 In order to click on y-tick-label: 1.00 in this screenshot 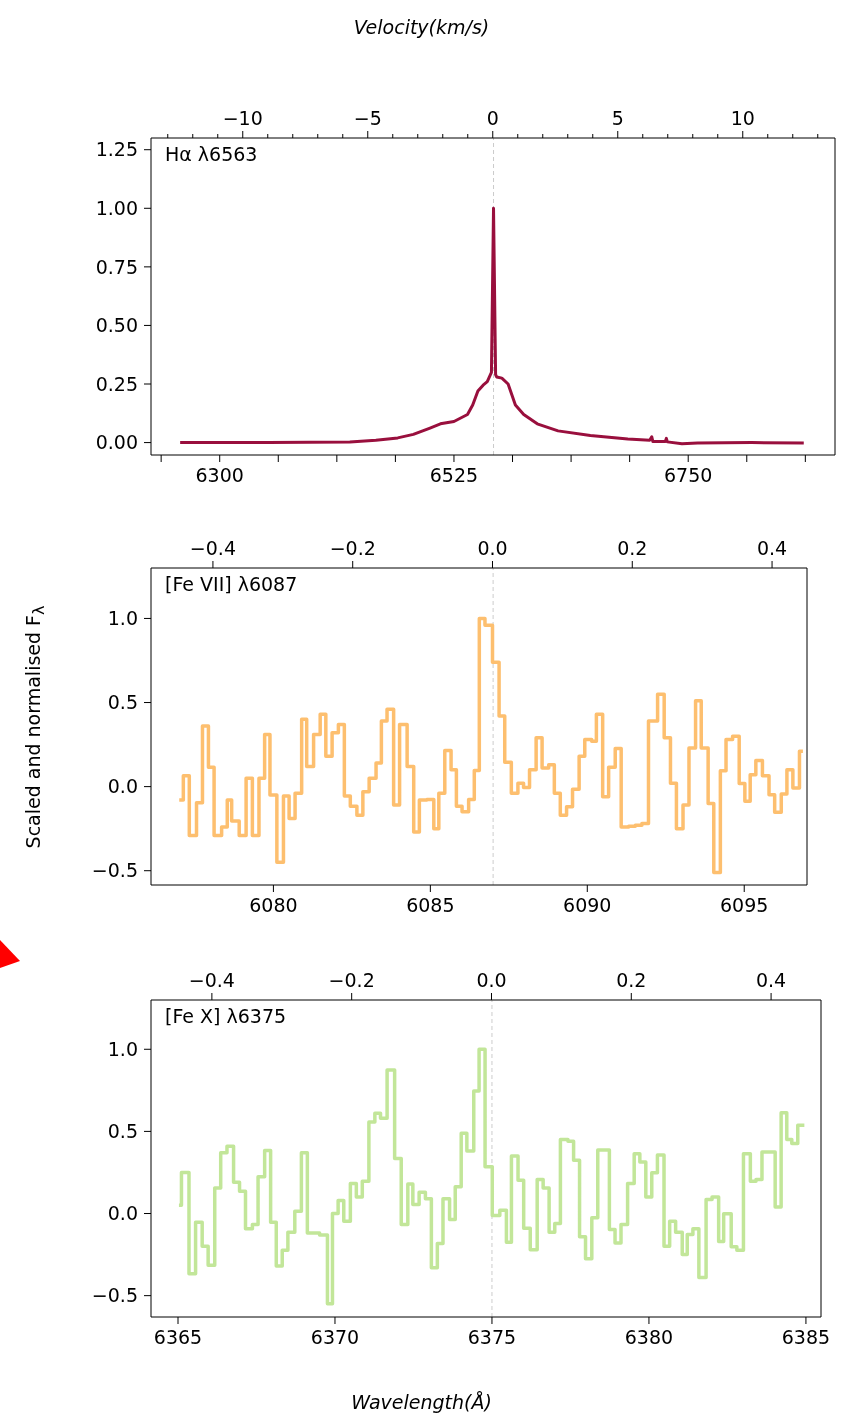, I will do `click(116, 207)`.